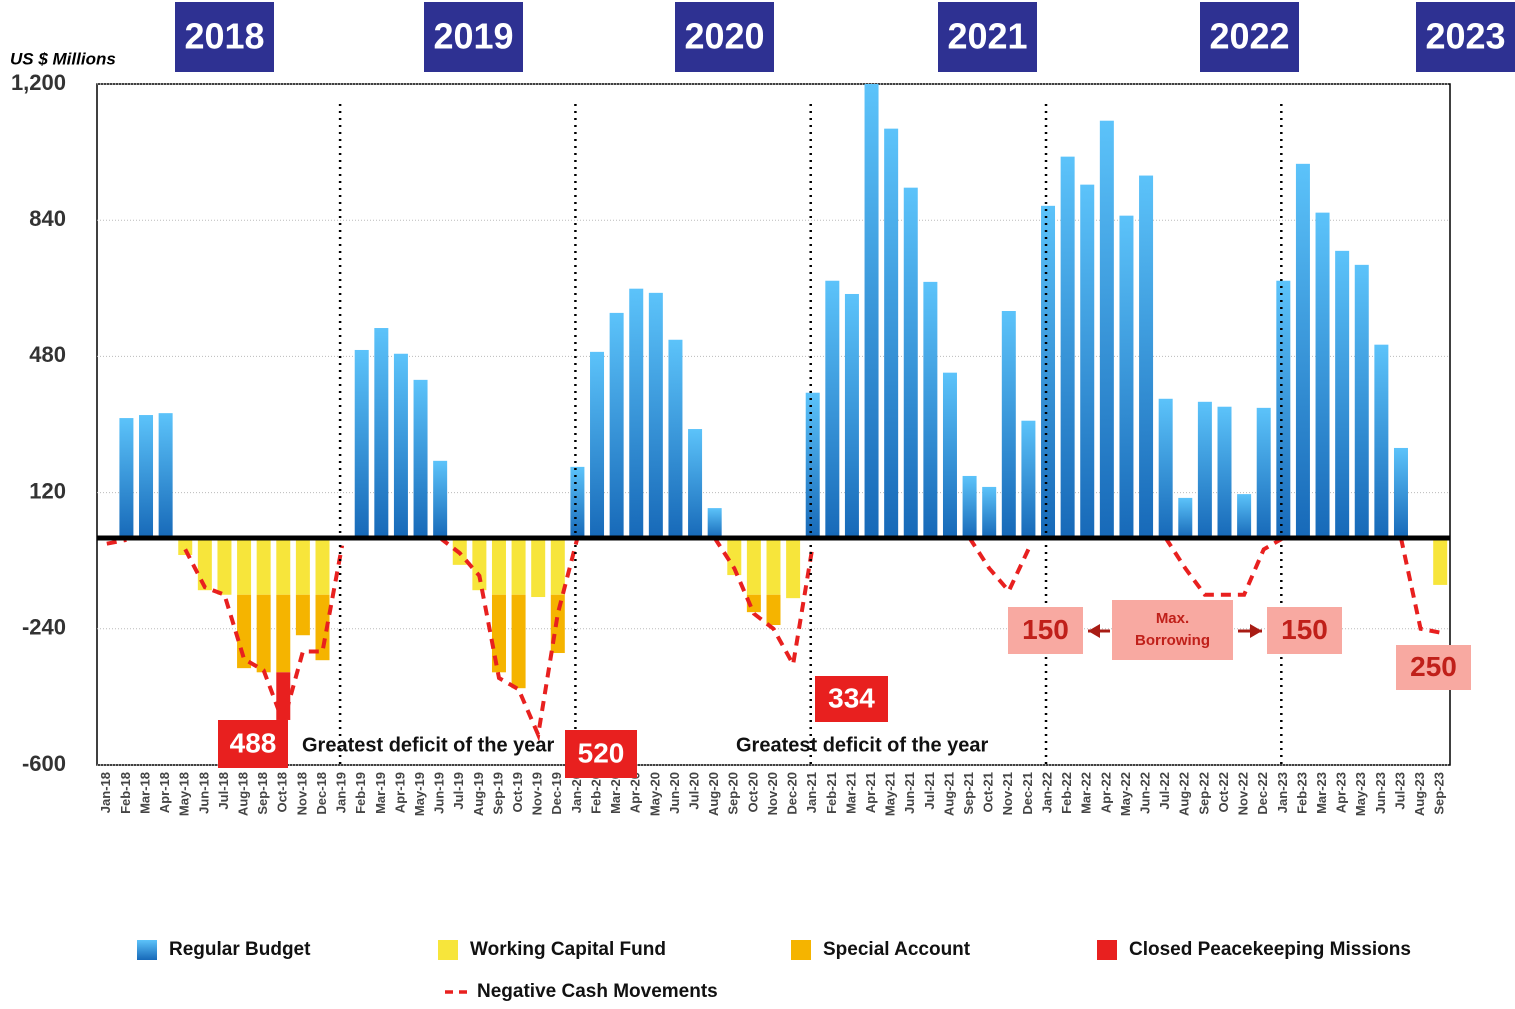 The height and width of the screenshot is (1009, 1515). I want to click on year-label: 2020, so click(724, 36).